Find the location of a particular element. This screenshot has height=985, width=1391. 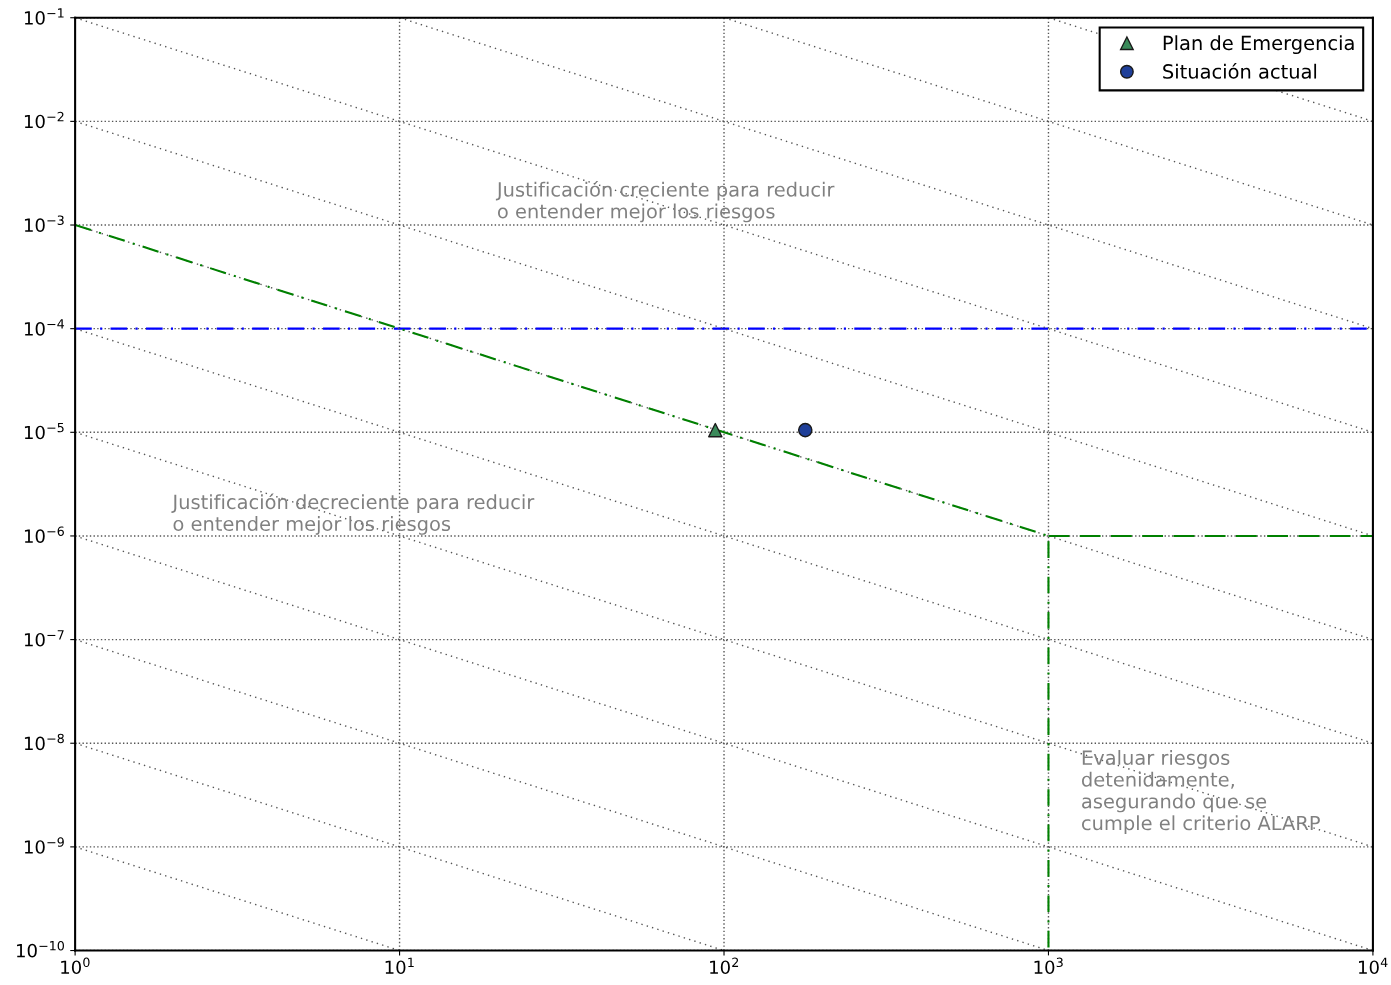

x-tick-label: 10$^{4}$ is located at coordinates (1373, 966).